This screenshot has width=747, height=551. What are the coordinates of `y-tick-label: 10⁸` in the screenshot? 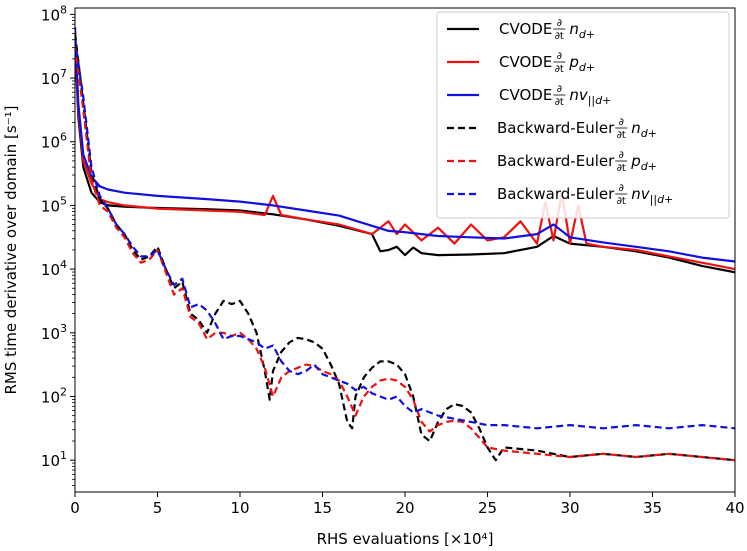 It's located at (54, 13).